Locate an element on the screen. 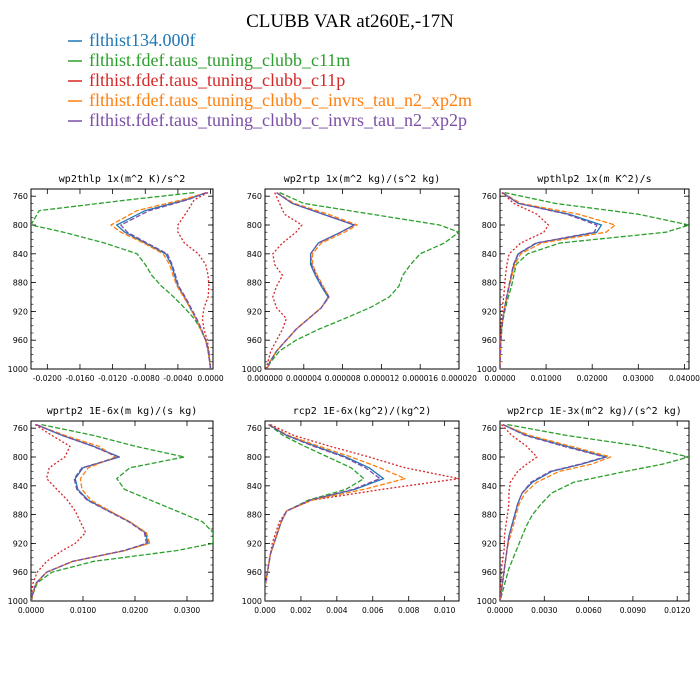  panel-title: wprtp2 1E-6x(m kg)/(s kg) is located at coordinates (122, 411).